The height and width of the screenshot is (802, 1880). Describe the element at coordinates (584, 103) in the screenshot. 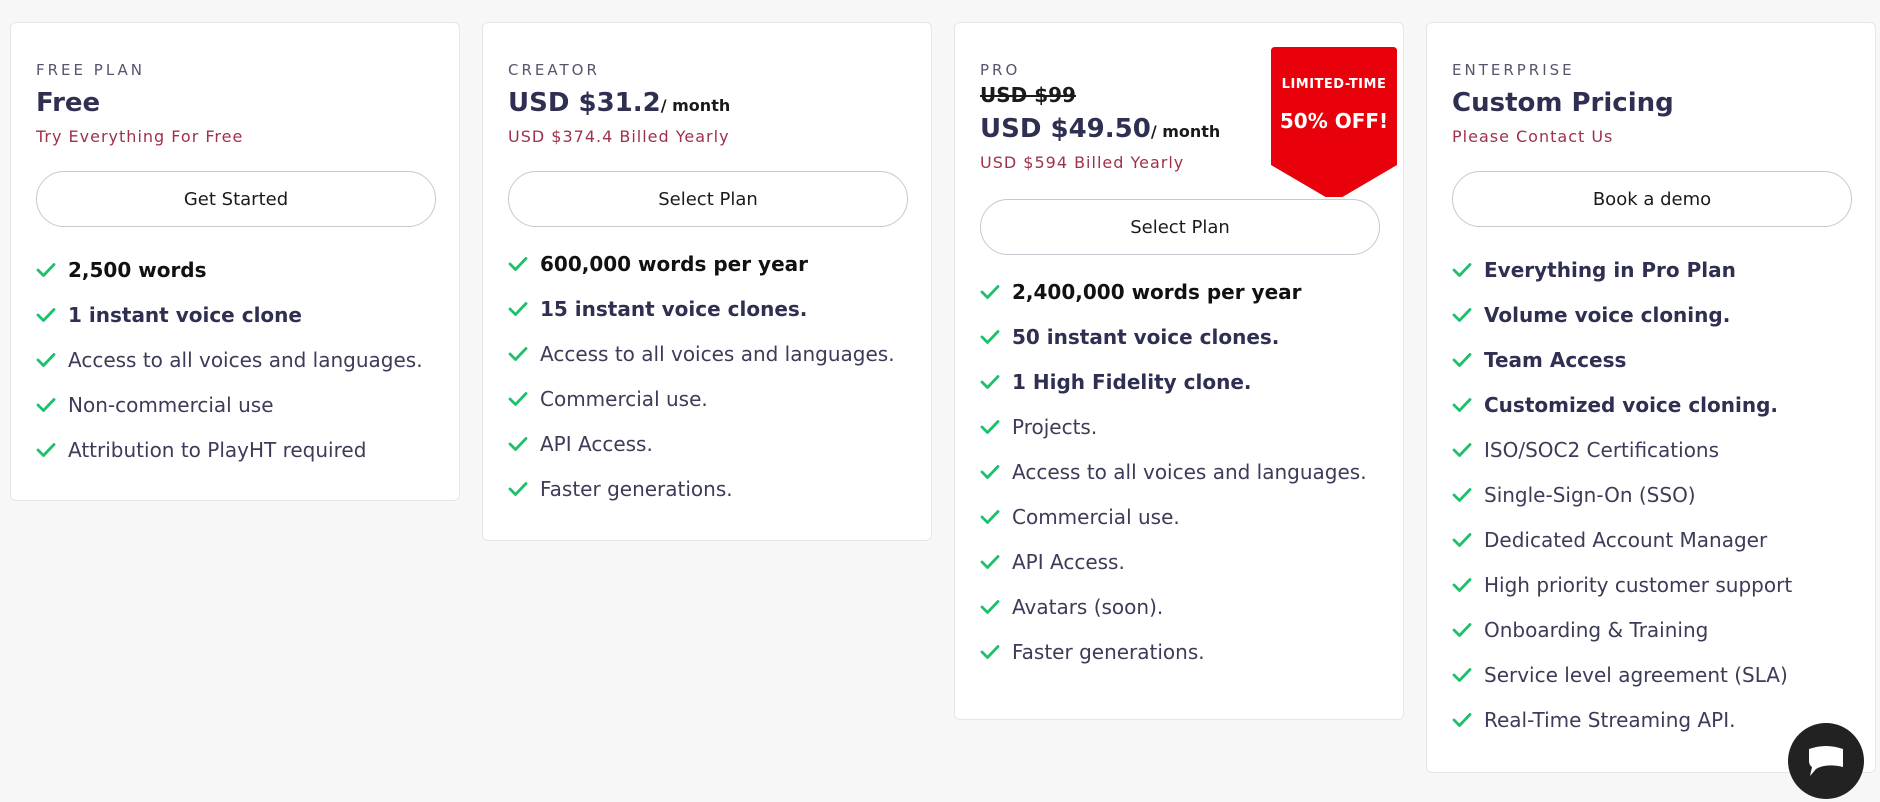

I see `plan-price: USD $31.2` at that location.